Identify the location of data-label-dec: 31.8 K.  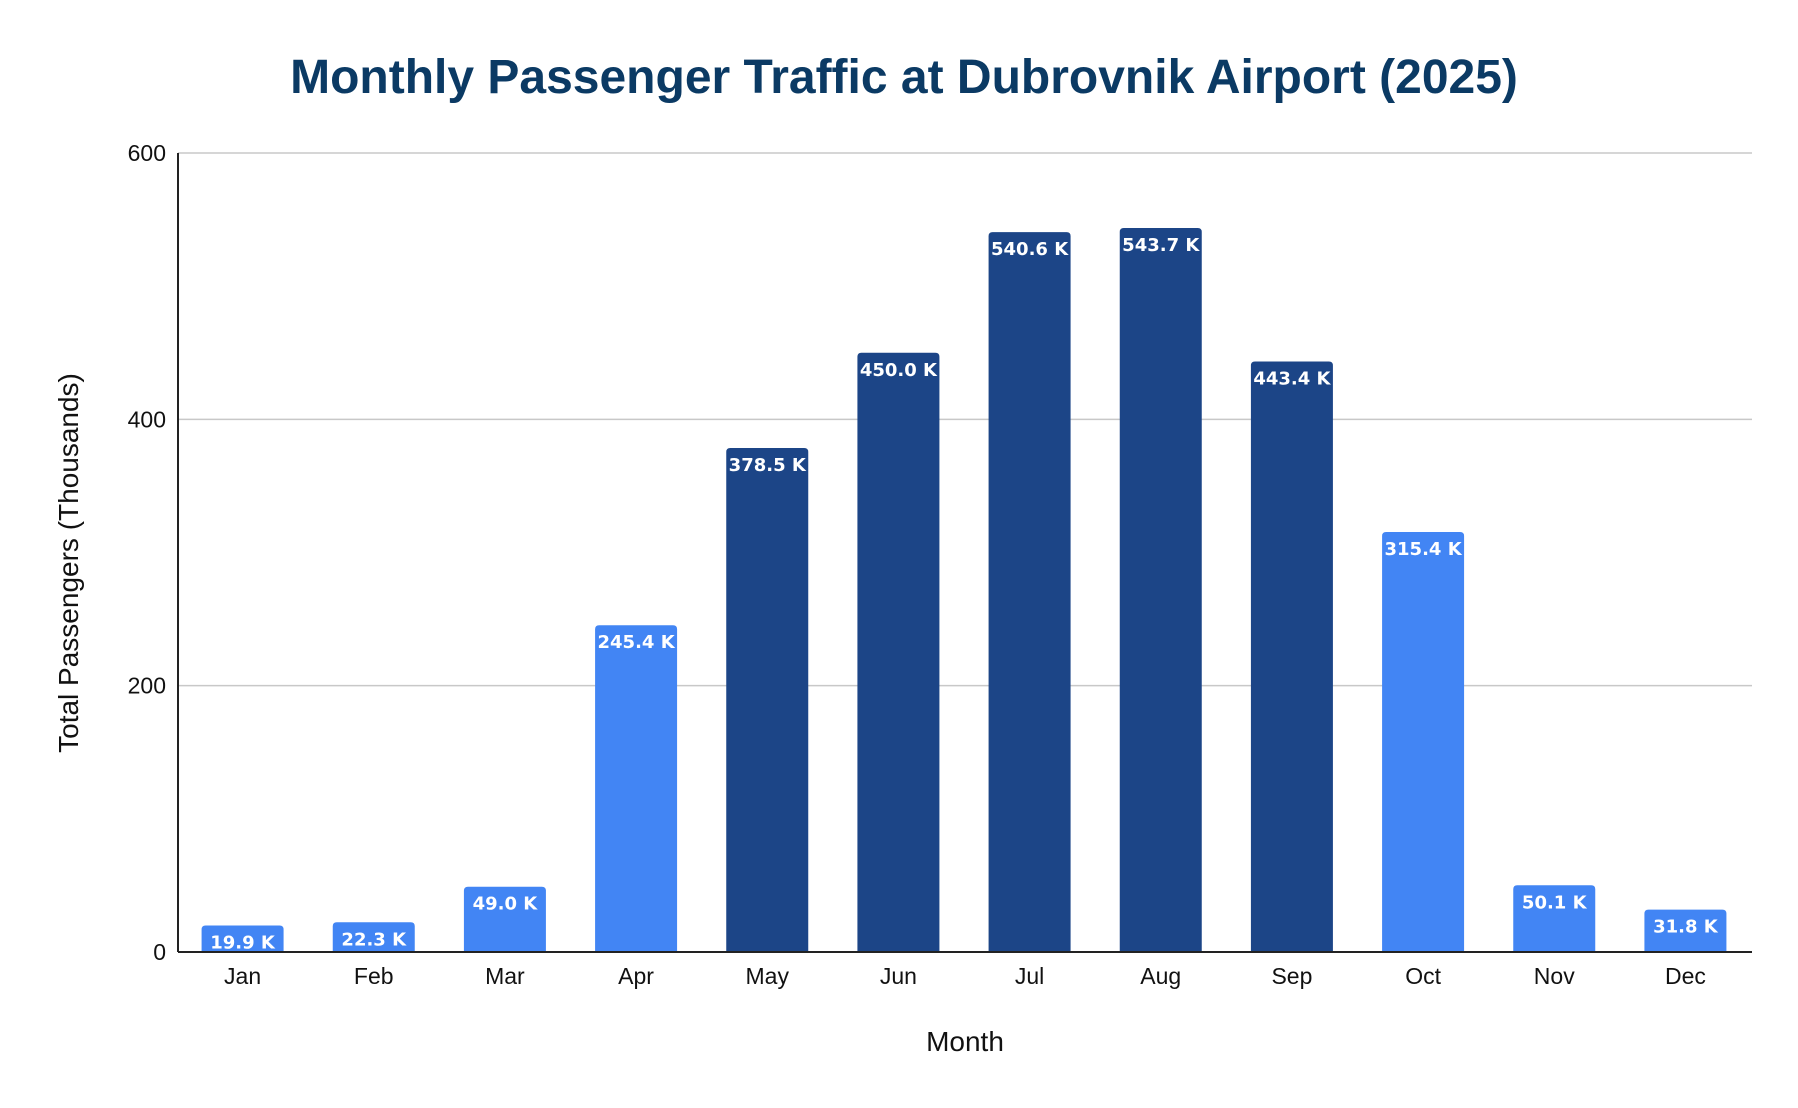
(1686, 927).